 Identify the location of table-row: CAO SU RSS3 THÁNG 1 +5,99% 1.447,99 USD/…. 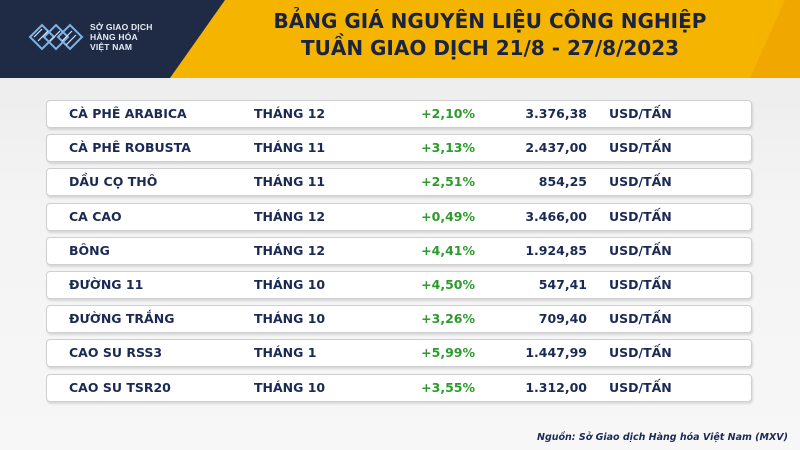
(399, 353).